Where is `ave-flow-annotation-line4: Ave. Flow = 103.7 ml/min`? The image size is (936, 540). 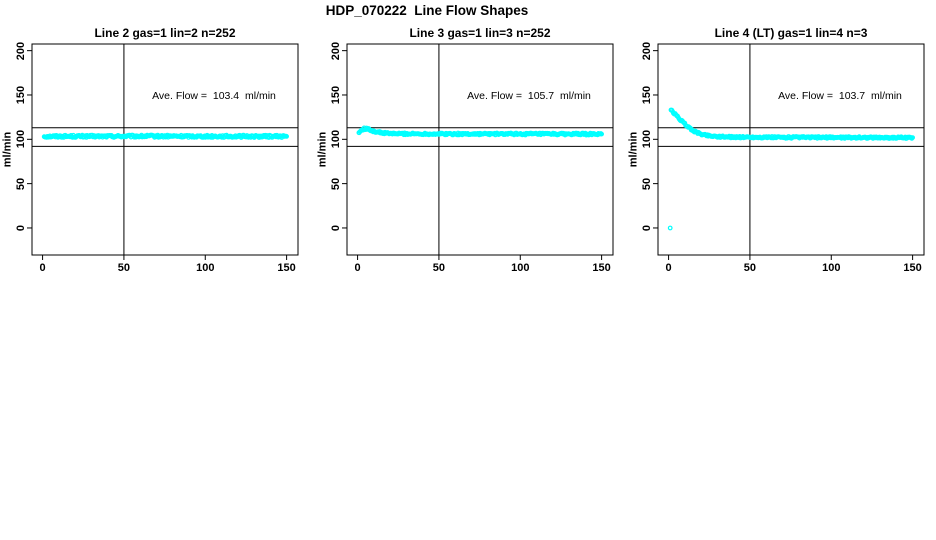 ave-flow-annotation-line4: Ave. Flow = 103.7 ml/min is located at coordinates (840, 96).